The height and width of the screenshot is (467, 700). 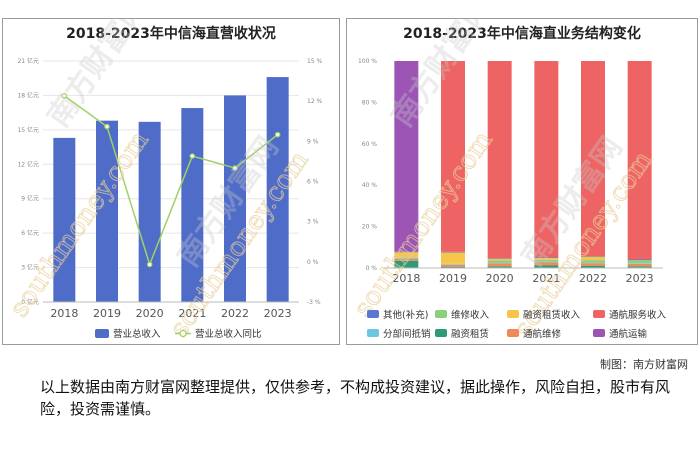 I want to click on y-left-tick-label: 21 亿元, so click(x=28, y=61).